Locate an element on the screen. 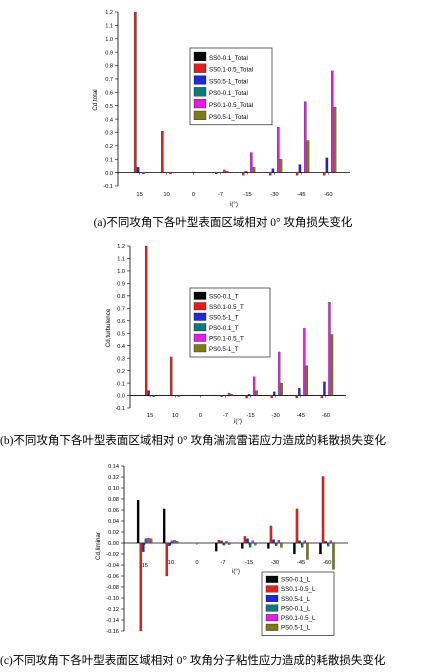 The image size is (446, 672). y-tick-label: -0.14 is located at coordinates (112, 621).